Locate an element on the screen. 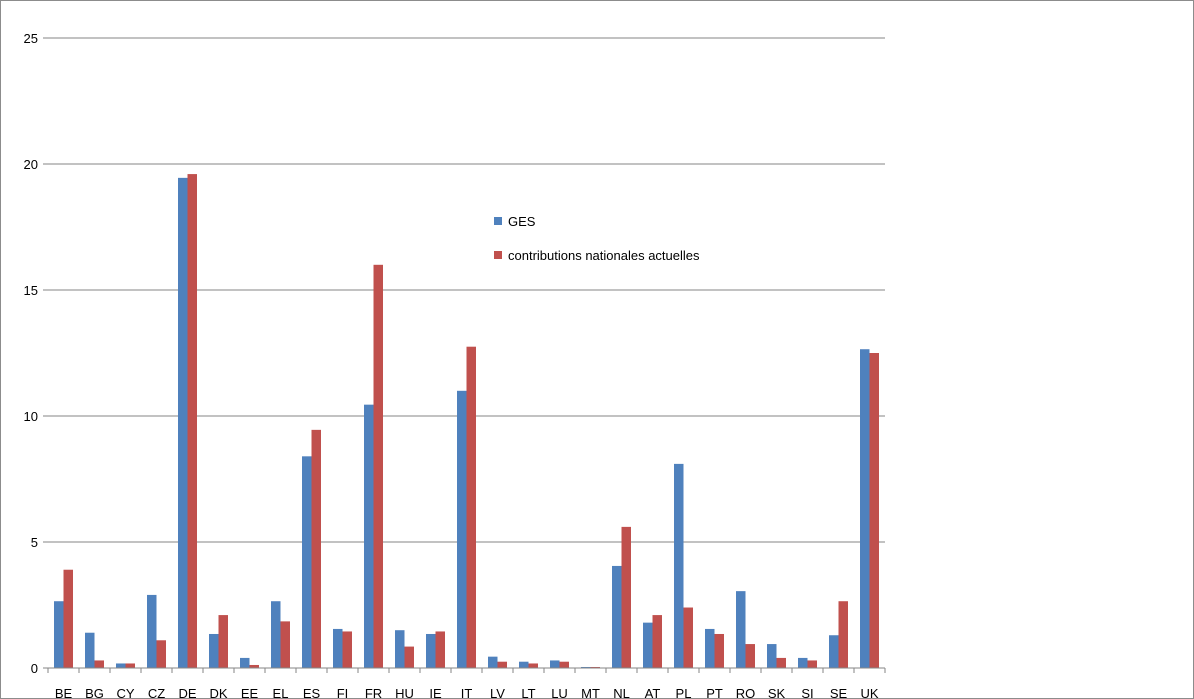 The image size is (1194, 699). x-tick-label-es: ES is located at coordinates (312, 692).